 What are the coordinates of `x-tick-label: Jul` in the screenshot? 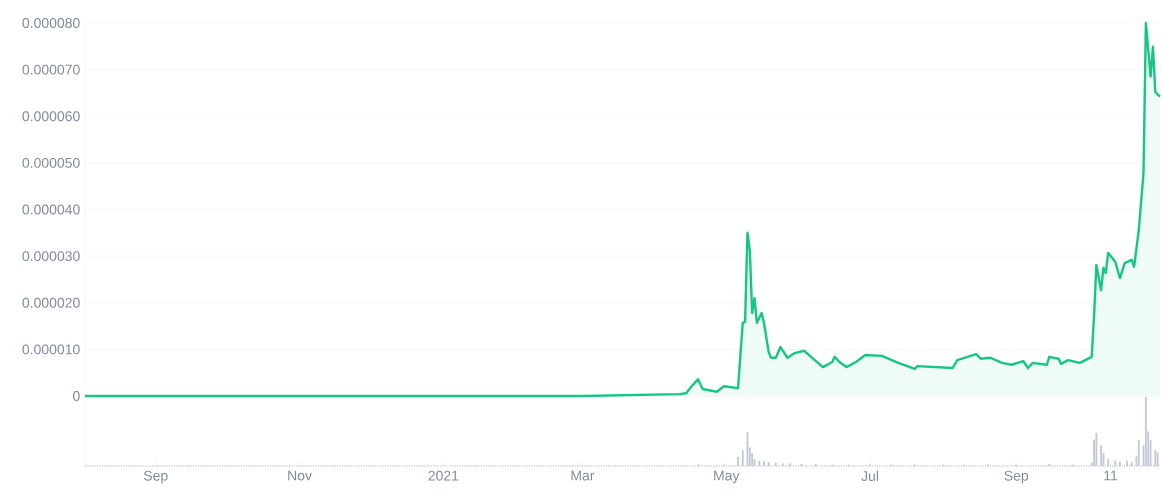 It's located at (870, 475).